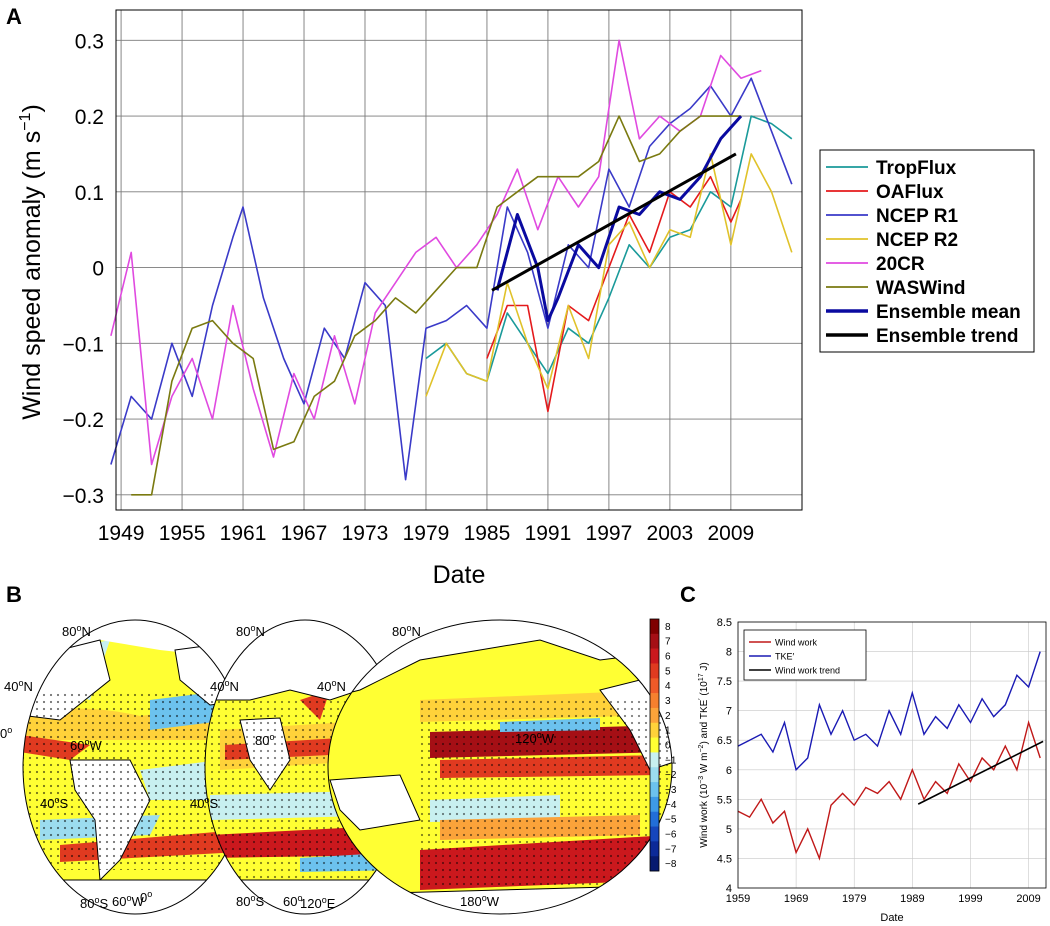 This screenshot has height=926, width=1050. Describe the element at coordinates (785, 657) in the screenshot. I see `legend-label-tke: TKE′` at that location.